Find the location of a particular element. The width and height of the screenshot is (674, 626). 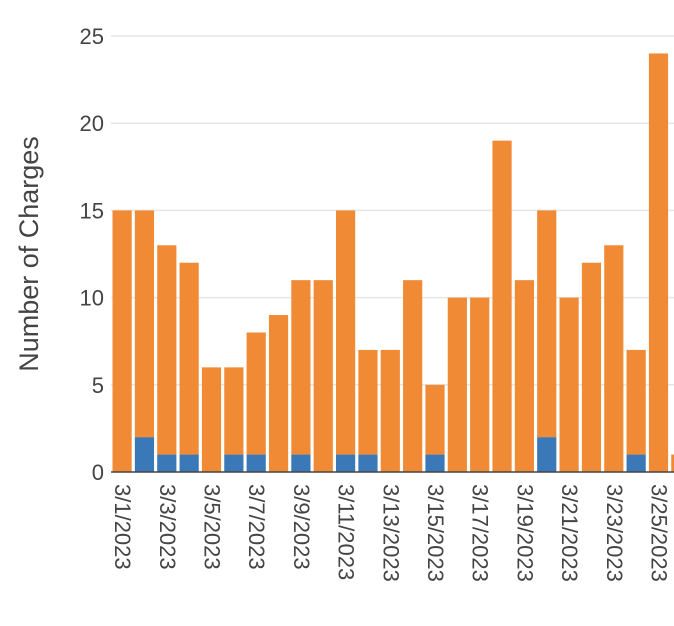

y-tick-label: 20 is located at coordinates (92, 123).